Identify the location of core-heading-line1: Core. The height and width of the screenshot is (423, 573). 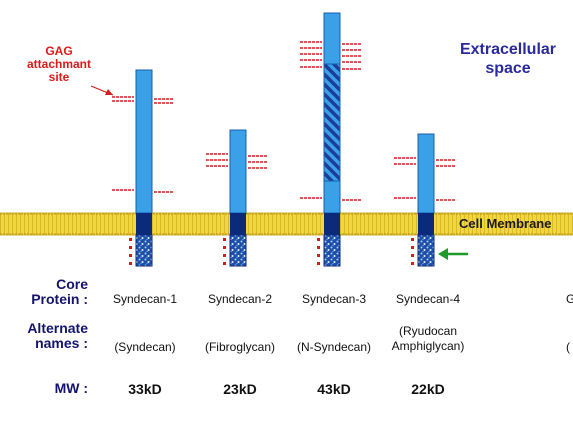
(72, 284).